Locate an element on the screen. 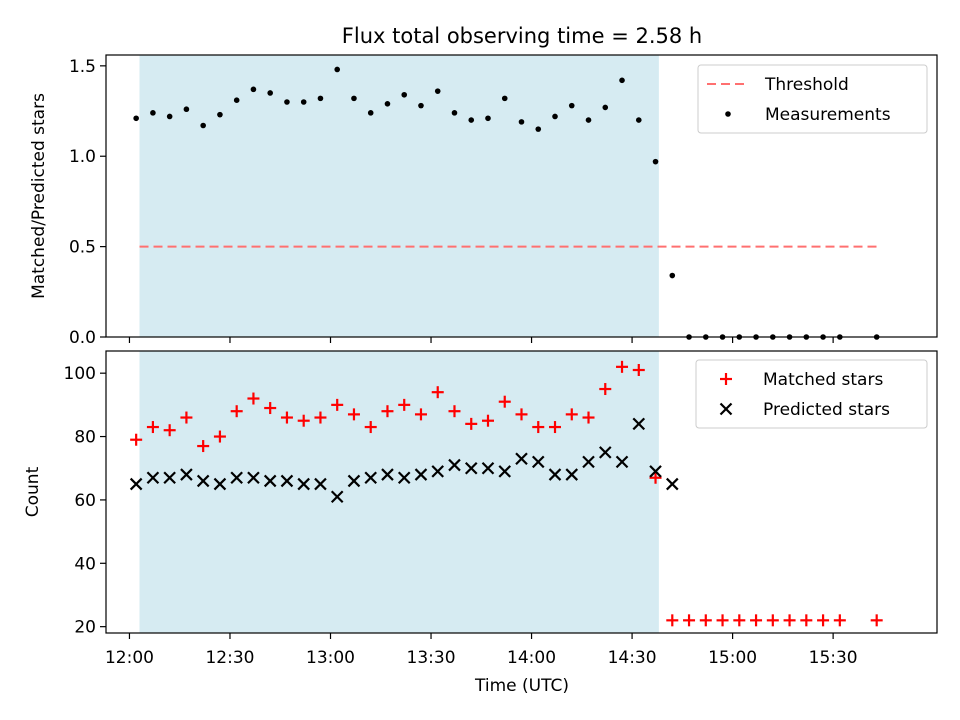 This screenshot has width=960, height=720. count-legend: Matched stars Predicted stars is located at coordinates (811, 394).